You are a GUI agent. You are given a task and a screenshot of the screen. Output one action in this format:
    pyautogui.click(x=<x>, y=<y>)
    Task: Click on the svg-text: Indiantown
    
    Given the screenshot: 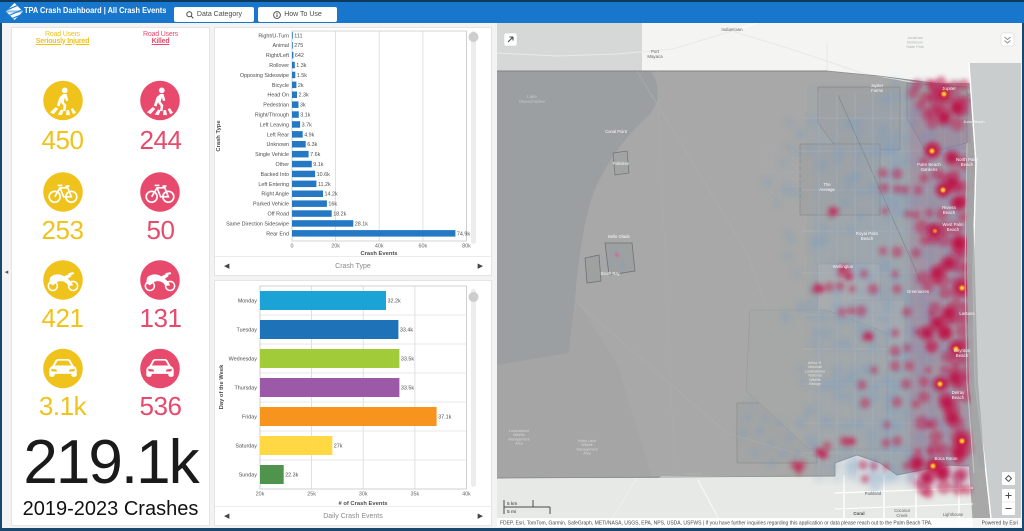 What is the action you would take?
    pyautogui.click(x=732, y=29)
    